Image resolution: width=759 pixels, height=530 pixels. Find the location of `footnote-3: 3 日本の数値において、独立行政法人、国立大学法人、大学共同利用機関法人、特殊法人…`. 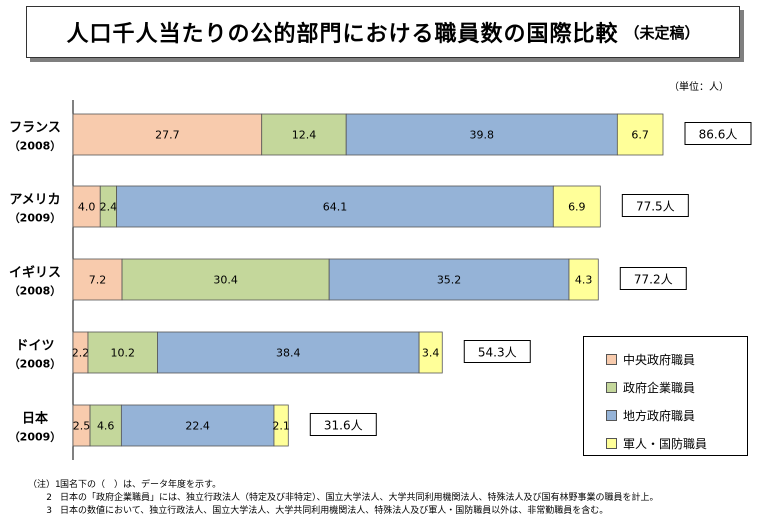

footnote-3: 3 日本の数値において、独立行政法人、国立大学法人、大学共同利用機関法人、特殊法人… is located at coordinates (343, 511).